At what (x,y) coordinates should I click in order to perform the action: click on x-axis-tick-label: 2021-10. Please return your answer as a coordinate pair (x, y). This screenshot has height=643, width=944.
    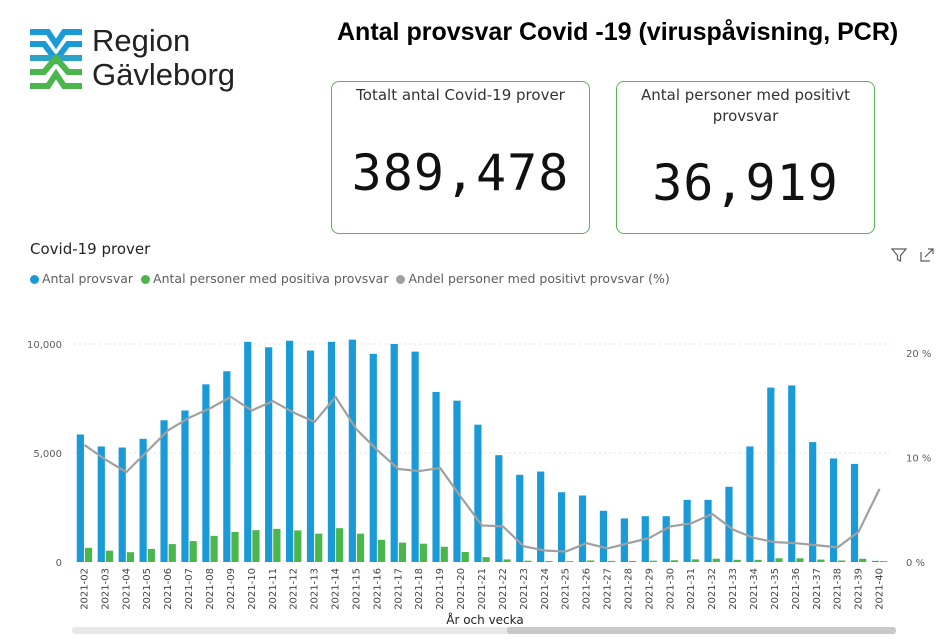
    Looking at the image, I should click on (252, 589).